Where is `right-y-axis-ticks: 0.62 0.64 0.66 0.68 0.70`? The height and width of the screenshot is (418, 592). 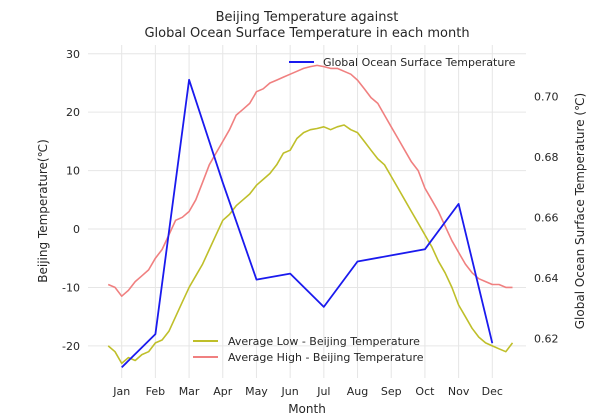 right-y-axis-ticks: 0.62 0.64 0.66 0.68 0.70 is located at coordinates (546, 217).